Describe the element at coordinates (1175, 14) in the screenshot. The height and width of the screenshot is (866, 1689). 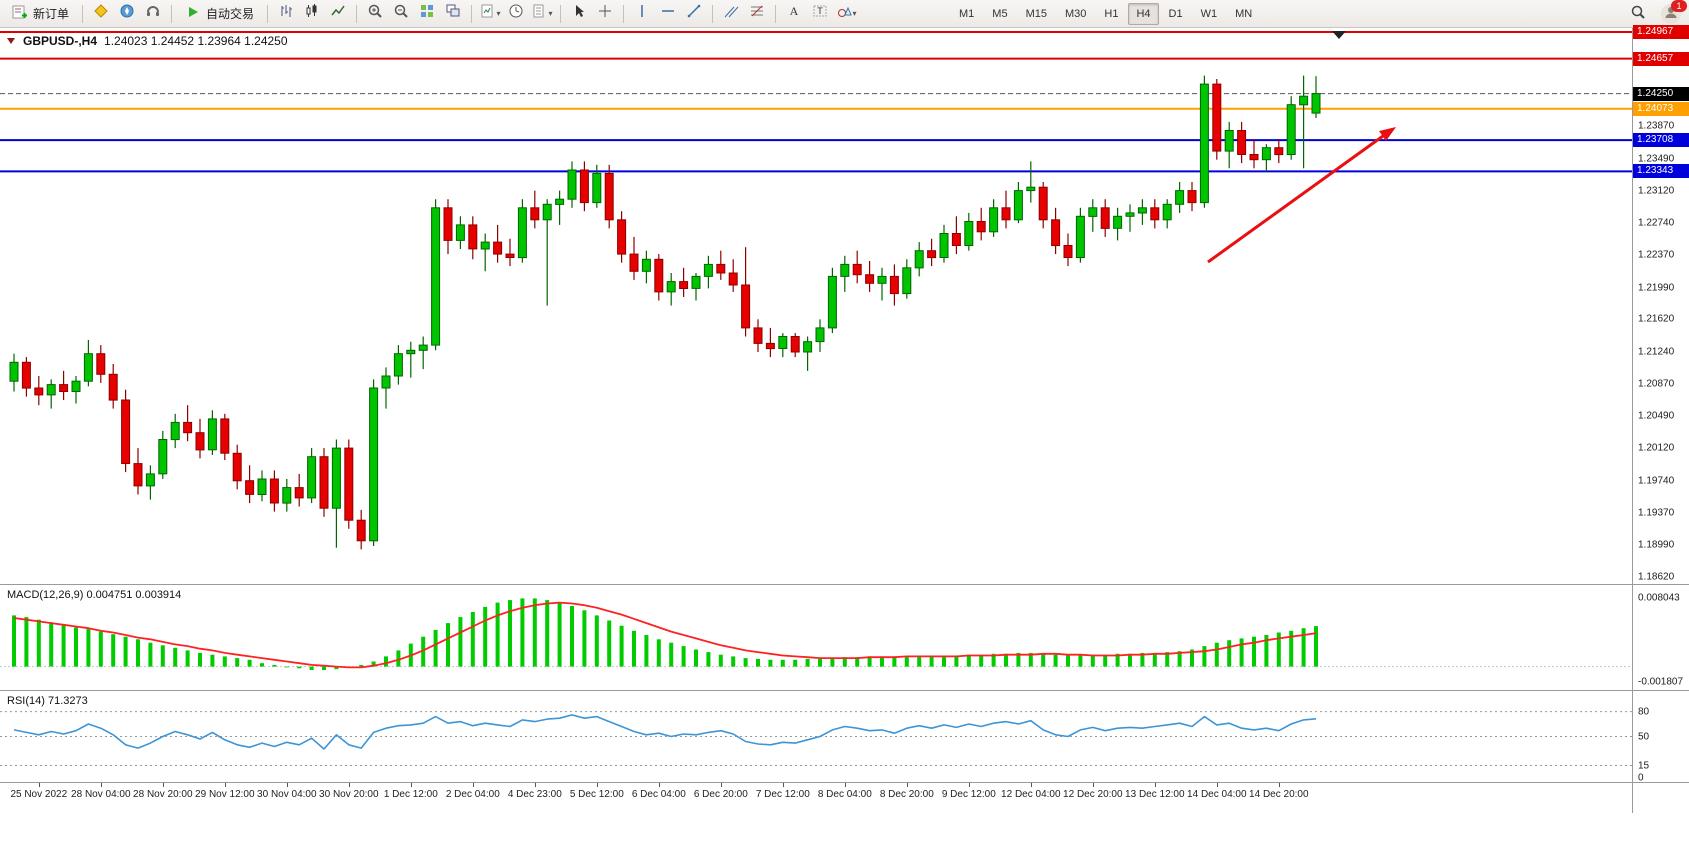
I see `timeframe-d1-button: D1` at that location.